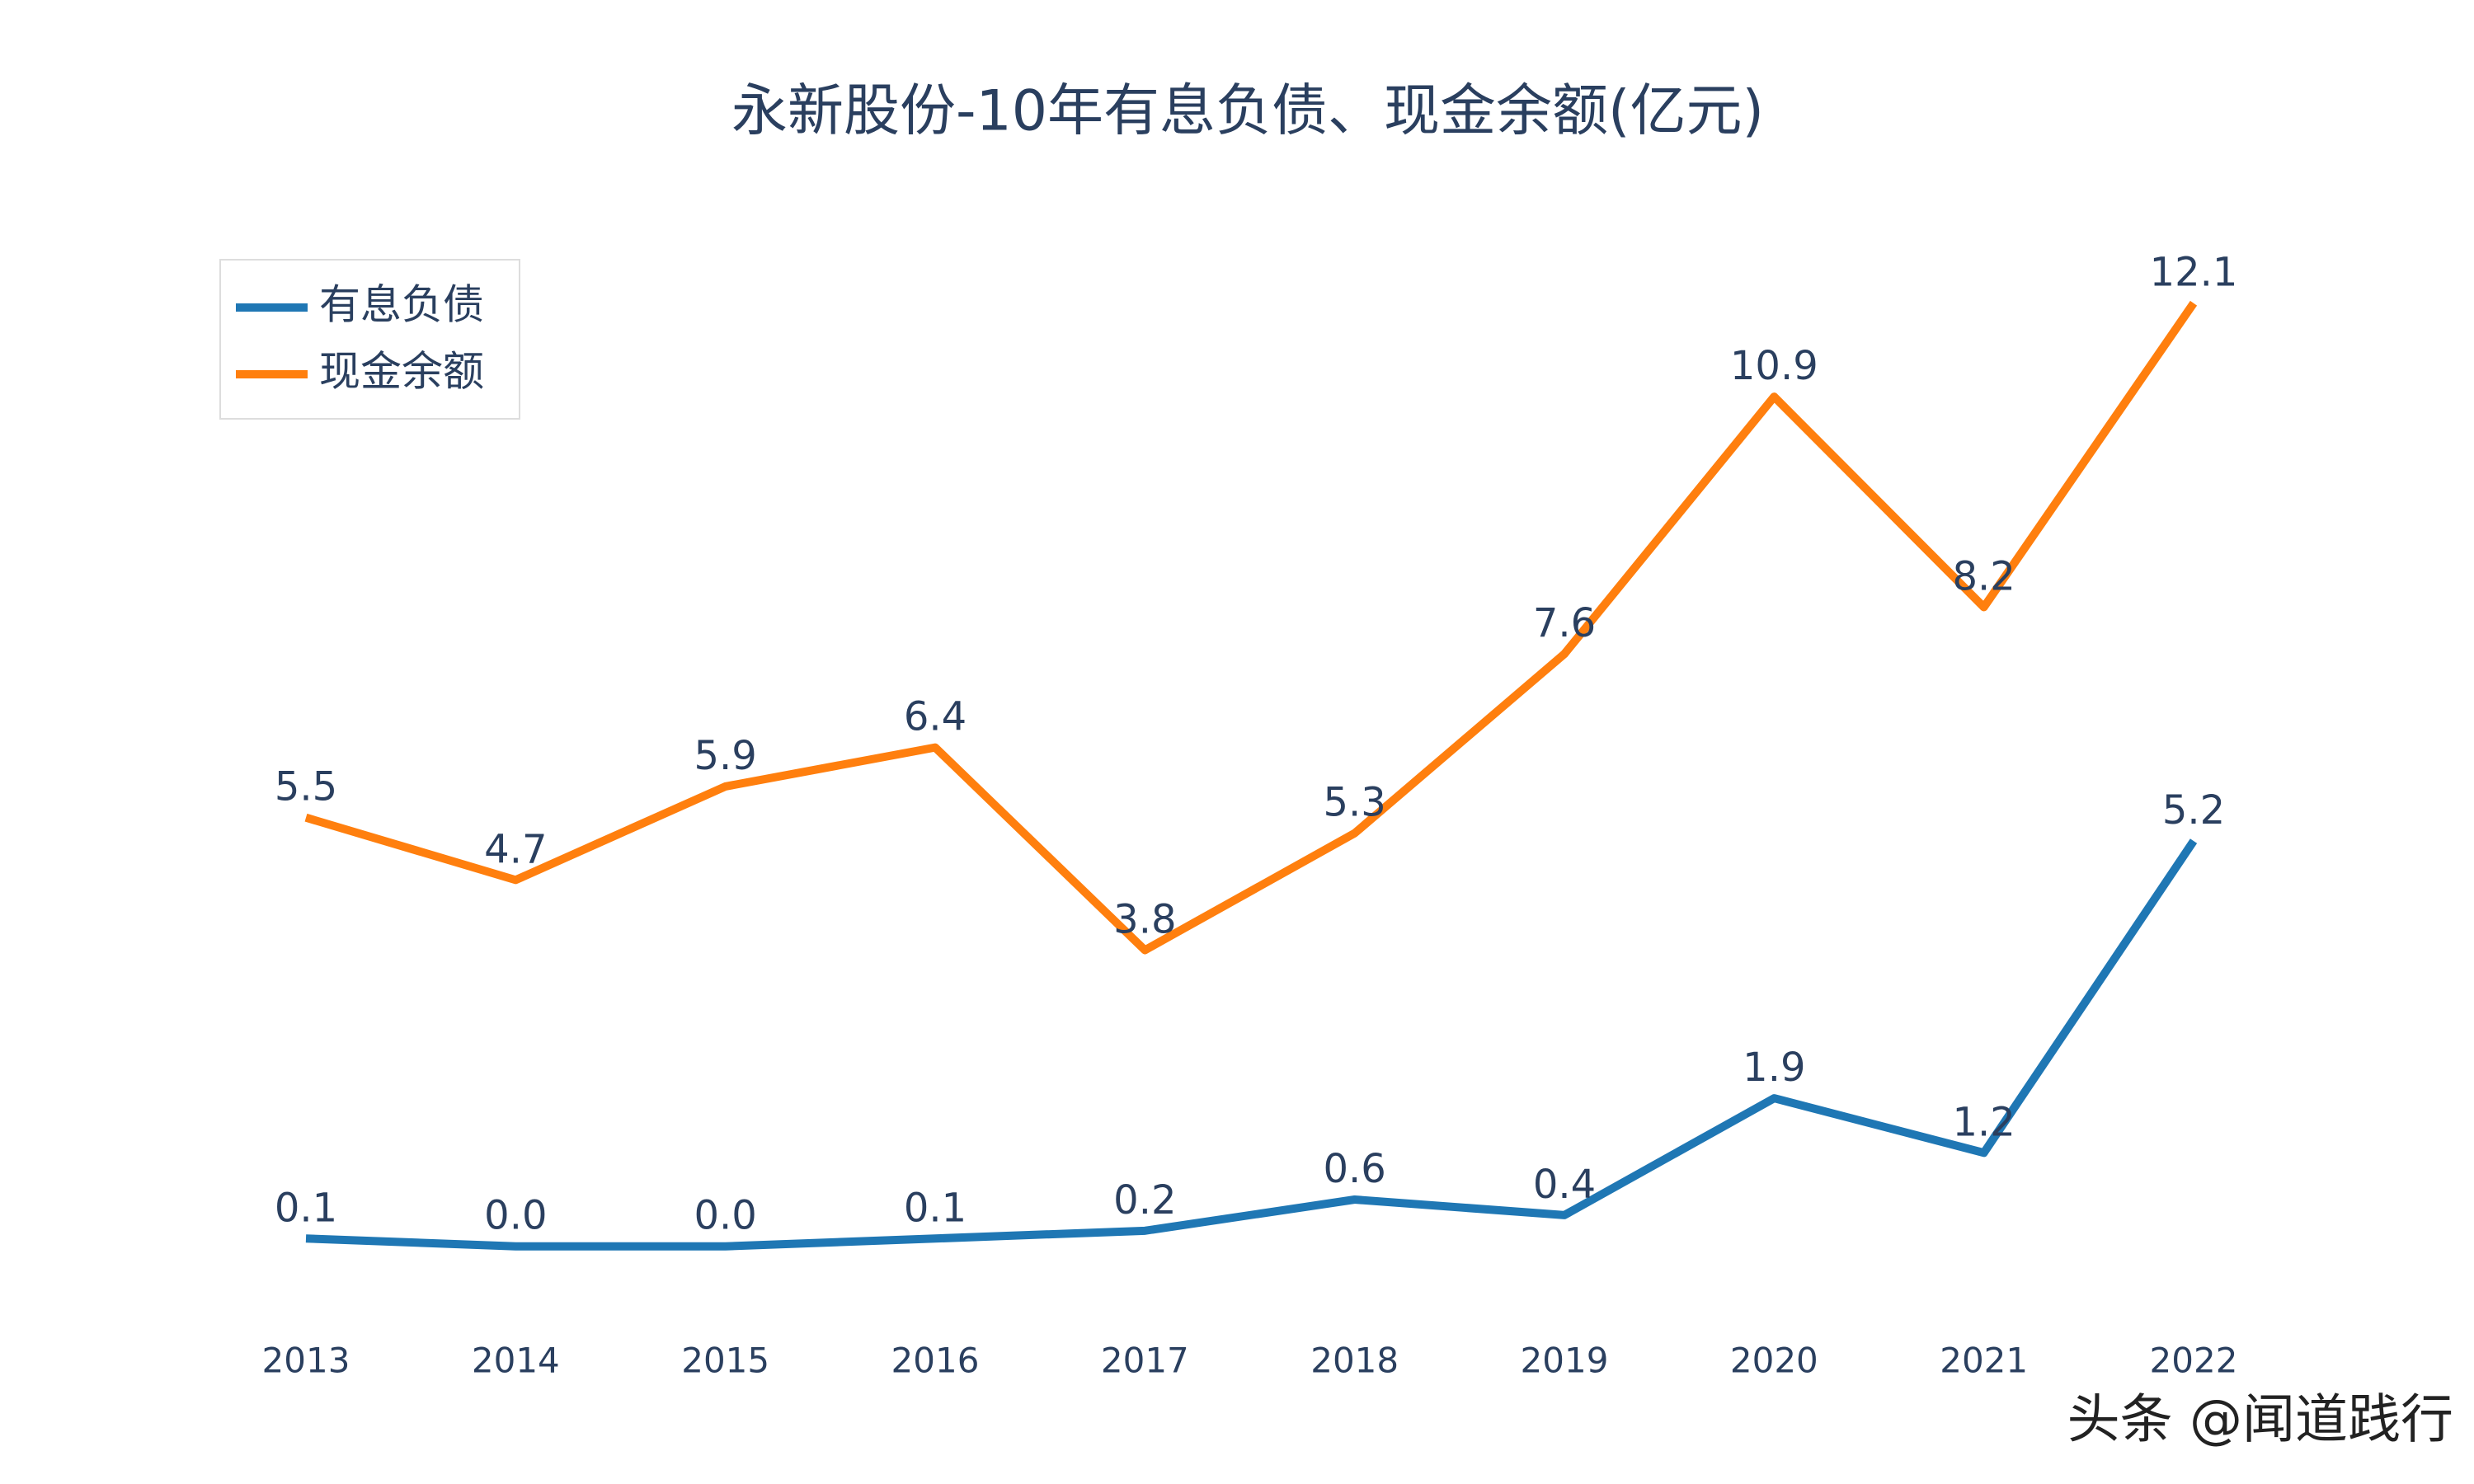  What do you see at coordinates (725, 1361) in the screenshot?
I see `x-tick-label: 2015` at bounding box center [725, 1361].